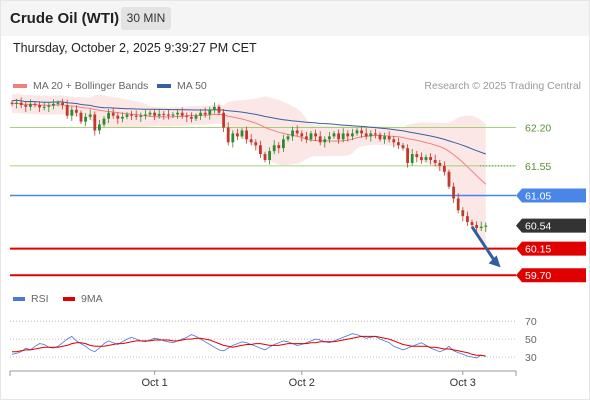 This screenshot has height=400, width=590. I want to click on price-tag-label-60.15: 60.15, so click(538, 250).